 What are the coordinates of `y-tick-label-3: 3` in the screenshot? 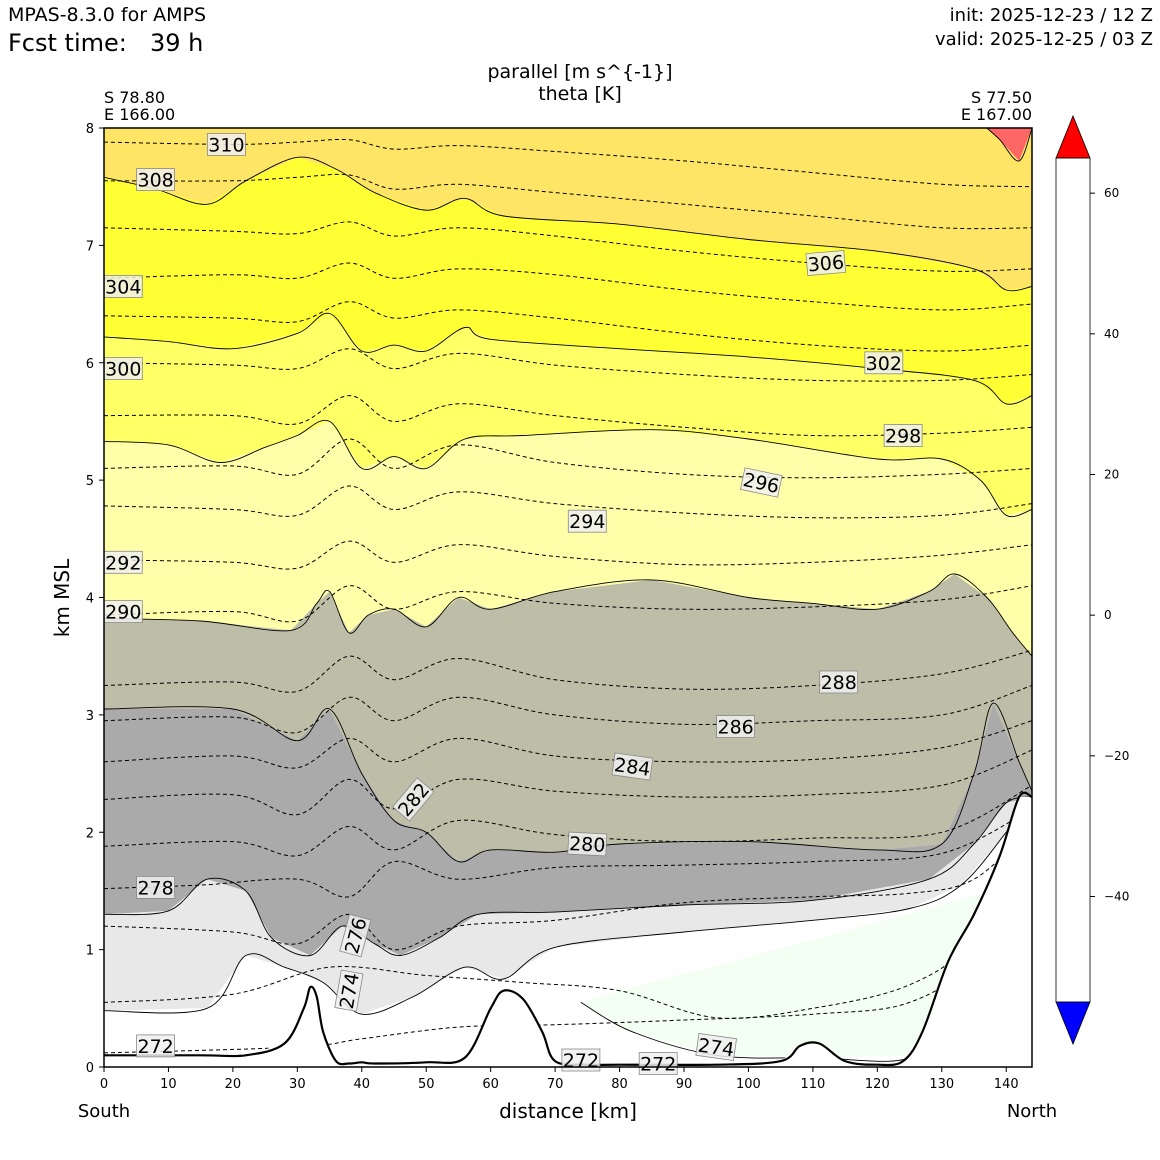 It's located at (90, 716).